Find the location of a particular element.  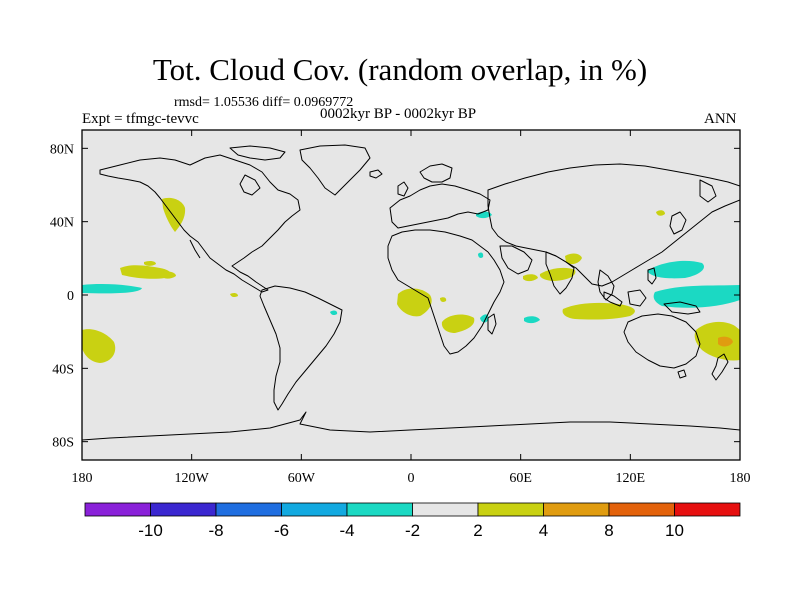

anomaly-tasman-core is located at coordinates (725, 341).